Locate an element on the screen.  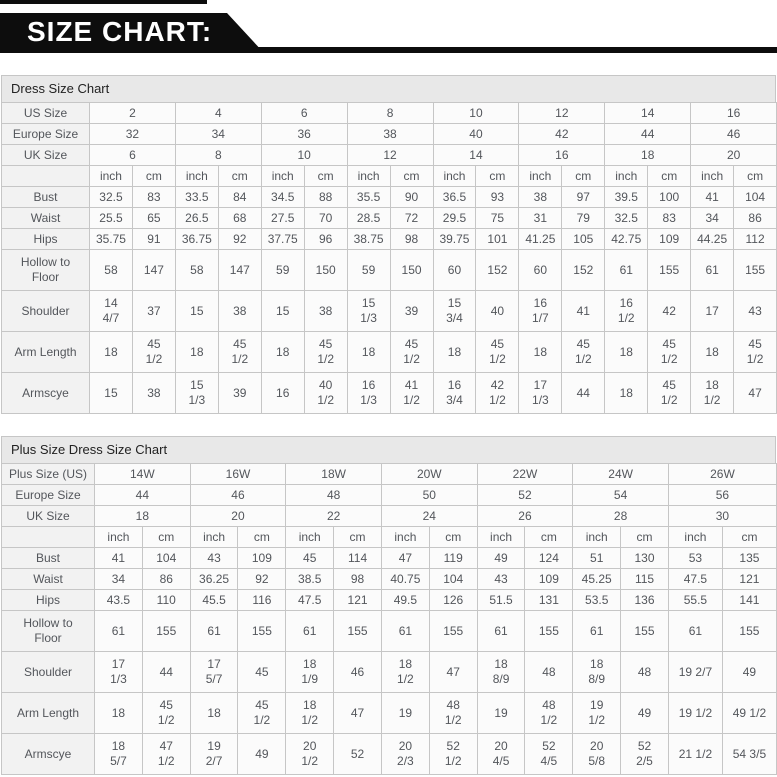
measure-value-cell: 49 is located at coordinates (644, 713).